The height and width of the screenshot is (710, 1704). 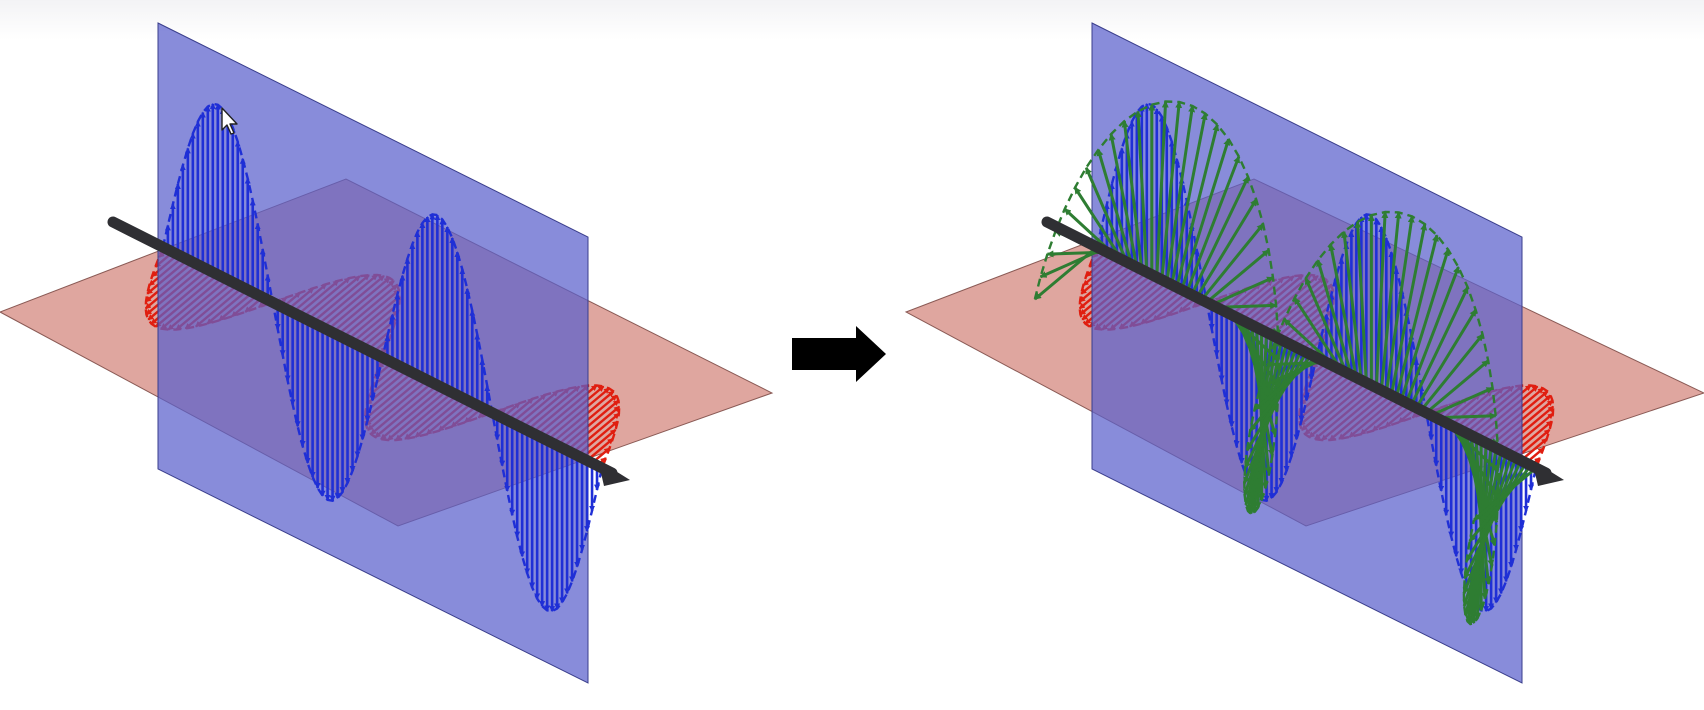 I want to click on mouse-pointer-icon, so click(x=229, y=121).